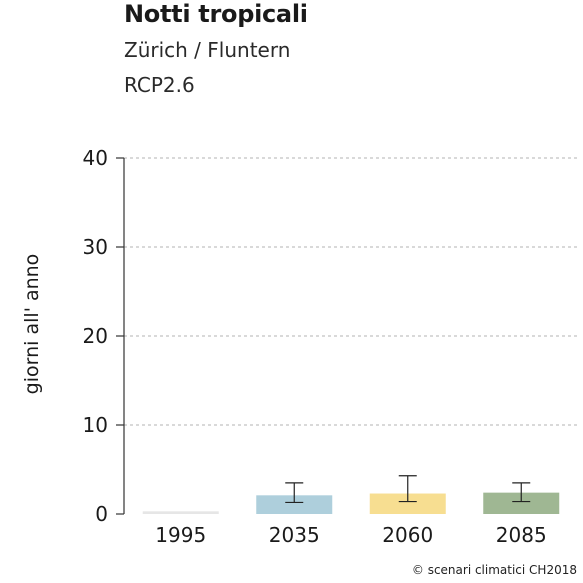  I want to click on y-tick-label: 10, so click(95, 425).